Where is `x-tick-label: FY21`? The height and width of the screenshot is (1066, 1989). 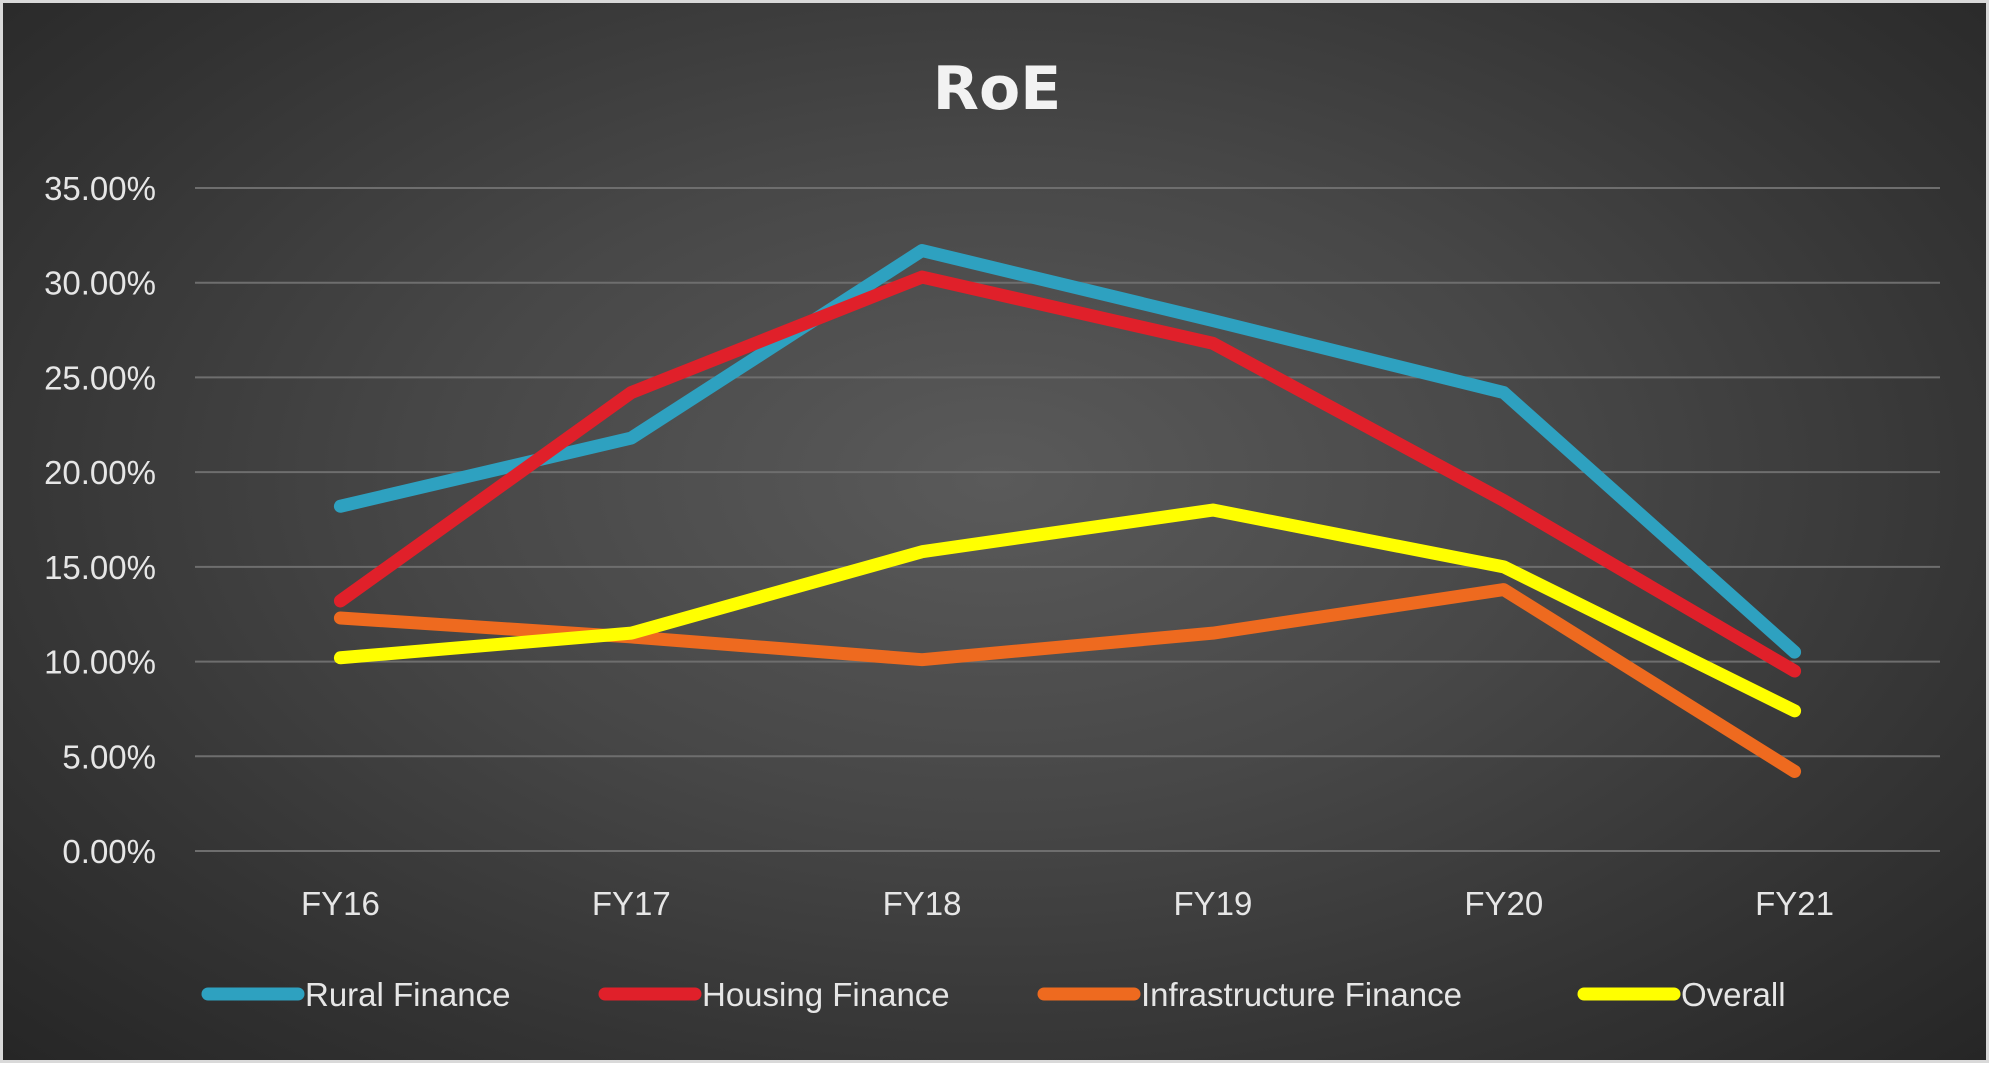 x-tick-label: FY21 is located at coordinates (1794, 903).